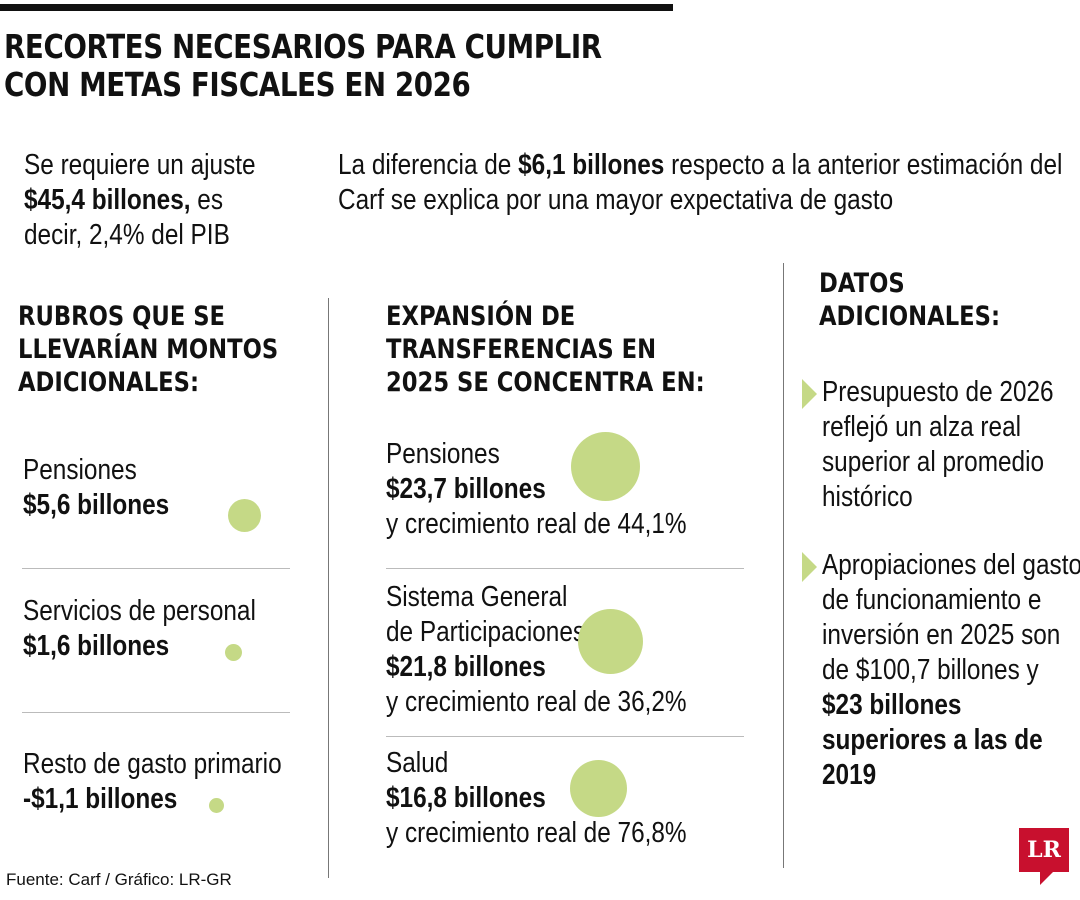  Describe the element at coordinates (139, 628) in the screenshot. I see `col1-item-servicios: Servicios de personal $1,6 billones` at that location.